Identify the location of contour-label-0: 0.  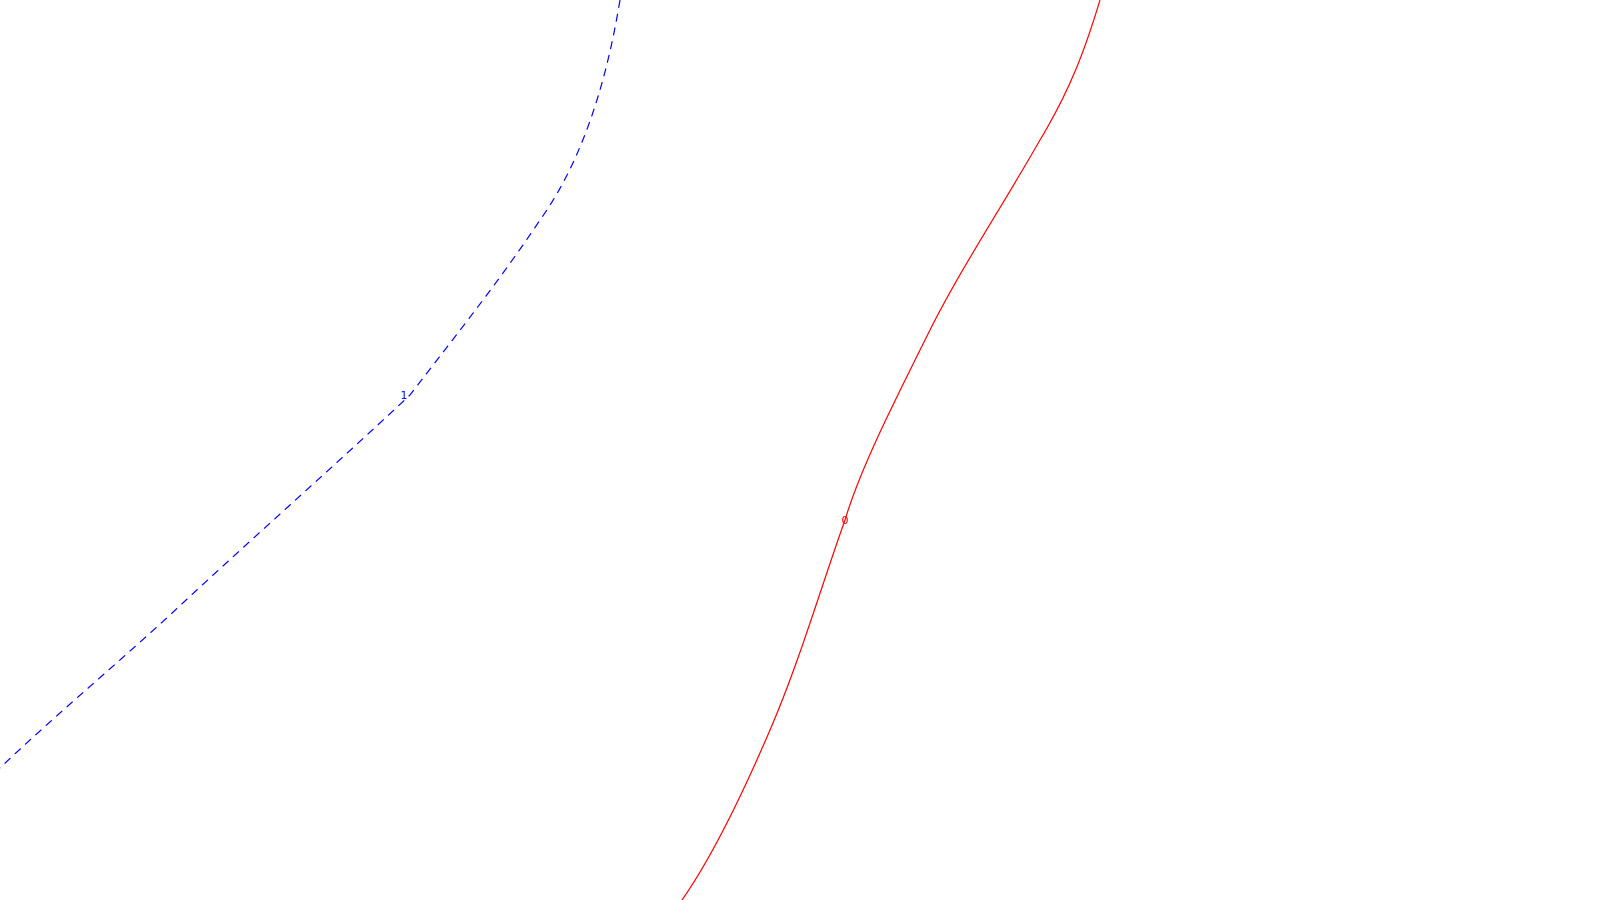
(845, 520).